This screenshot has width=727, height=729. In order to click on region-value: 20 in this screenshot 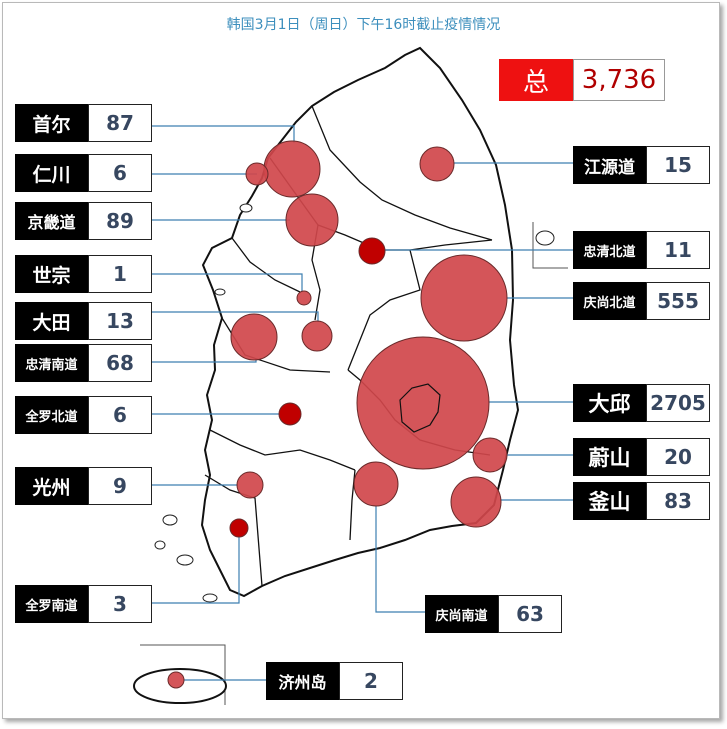, I will do `click(678, 457)`.